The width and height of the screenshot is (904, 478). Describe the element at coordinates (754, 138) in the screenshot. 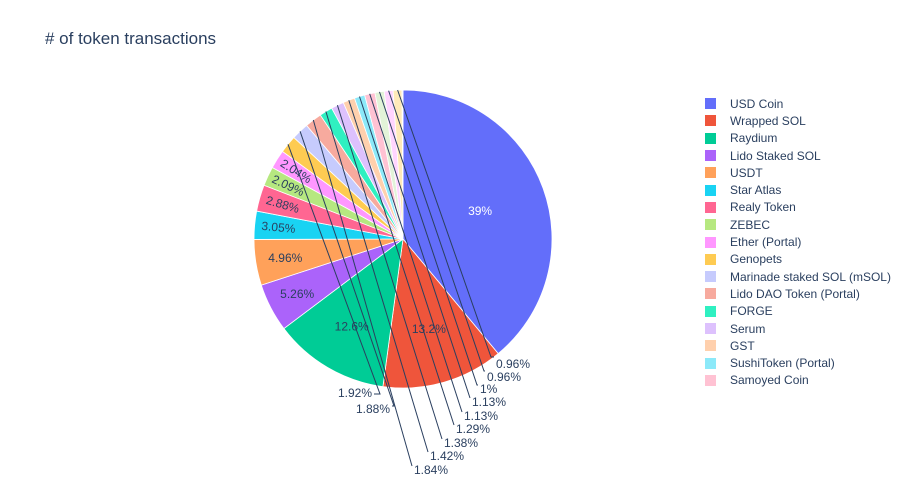

I see `legend-label: Raydium` at that location.